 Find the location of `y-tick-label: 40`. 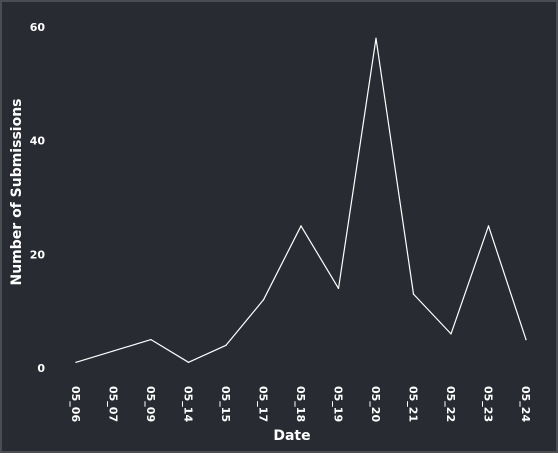

y-tick-label: 40 is located at coordinates (38, 141).